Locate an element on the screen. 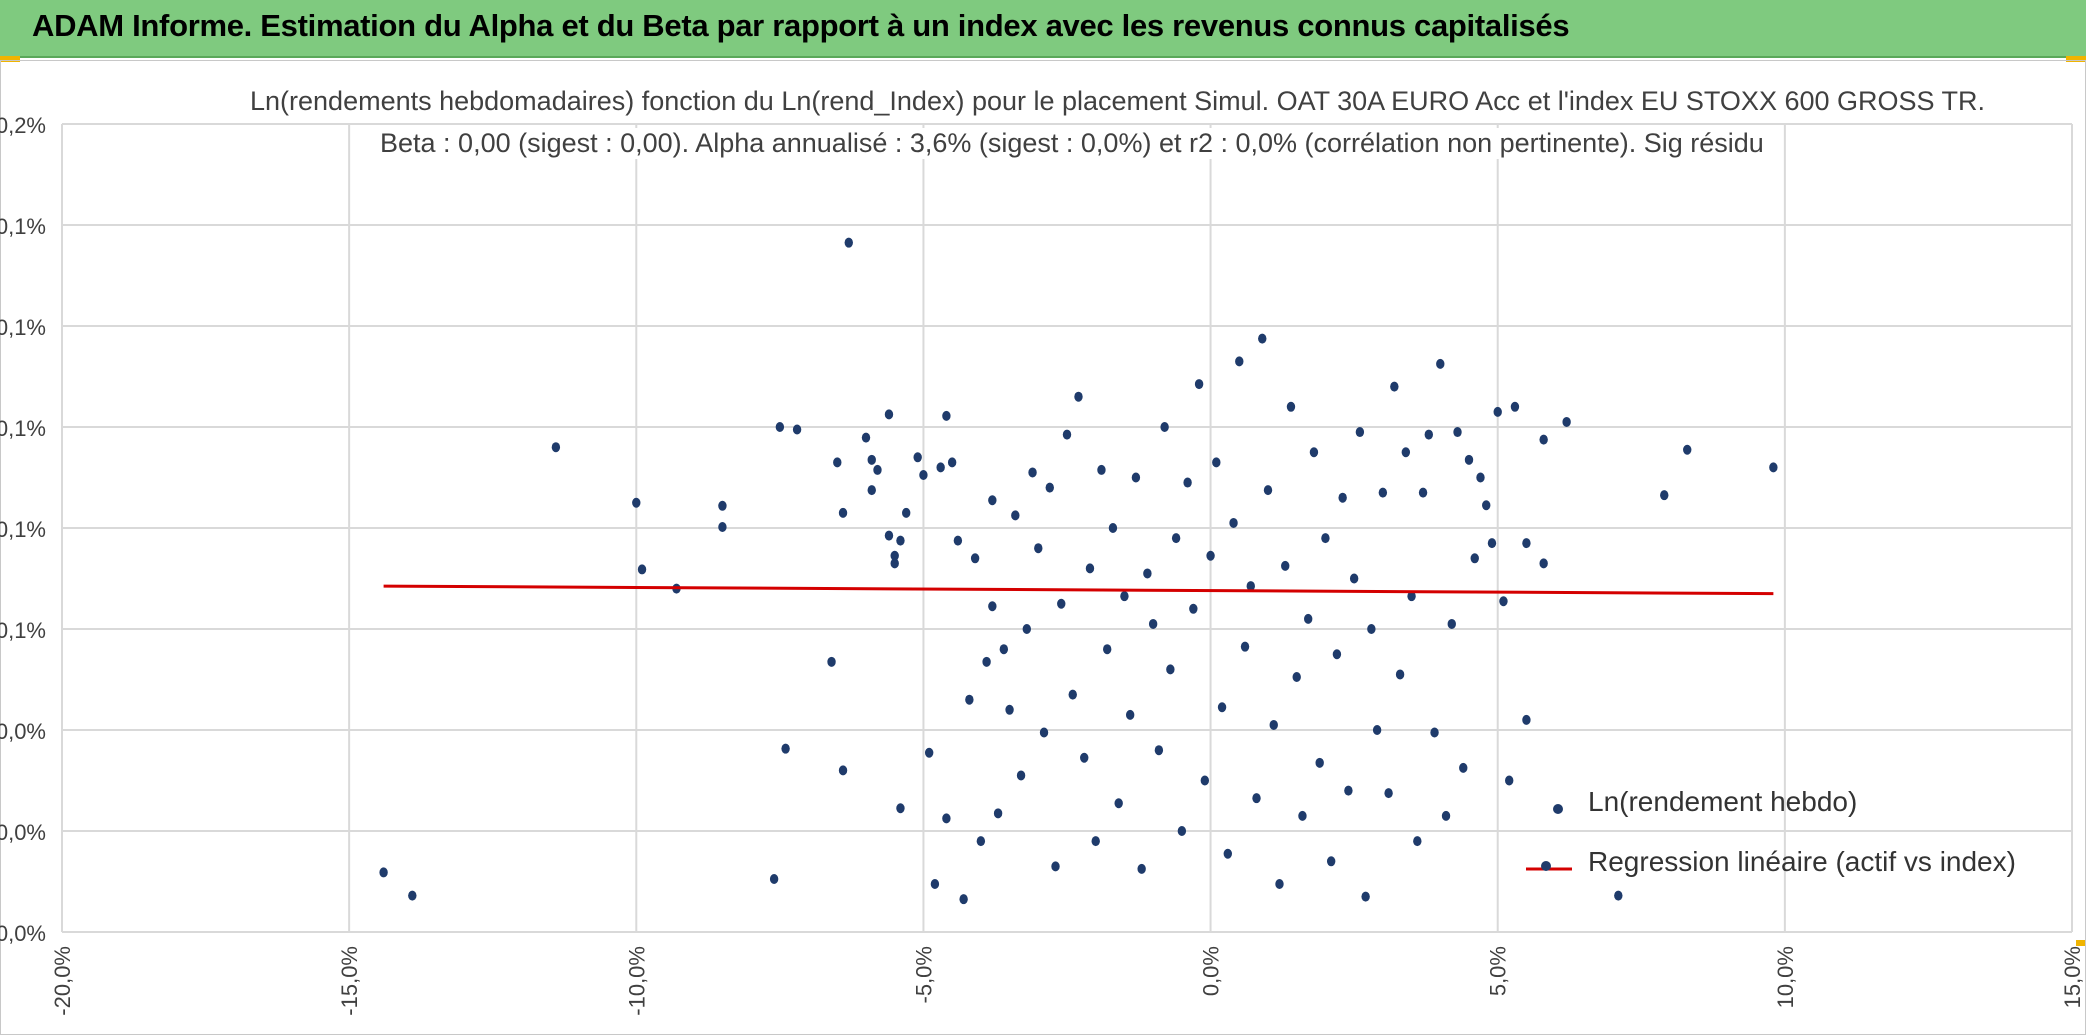 Image resolution: width=2086 pixels, height=1035 pixels. legend-dot is located at coordinates (1558, 809).